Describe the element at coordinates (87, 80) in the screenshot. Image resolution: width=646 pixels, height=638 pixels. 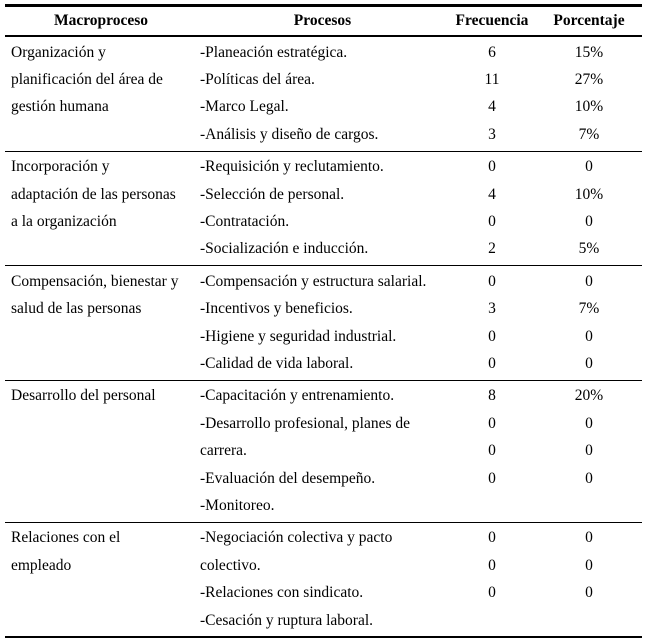
I see `macroproceso-cell: planificación del área de` at that location.